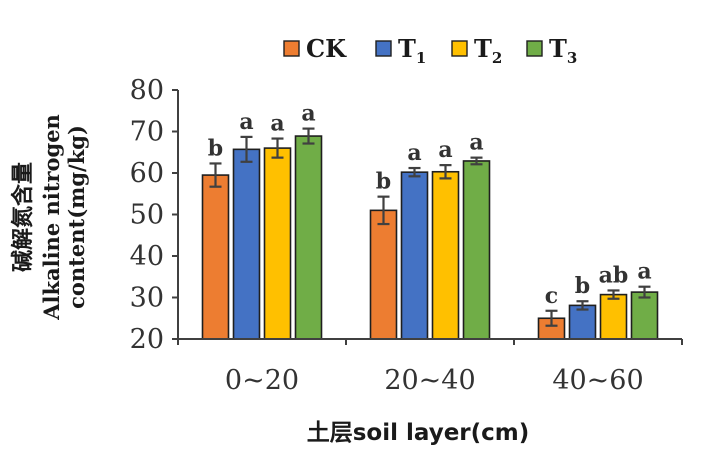 The image size is (709, 472). Describe the element at coordinates (147, 132) in the screenshot. I see `y-tick-label: 70` at that location.